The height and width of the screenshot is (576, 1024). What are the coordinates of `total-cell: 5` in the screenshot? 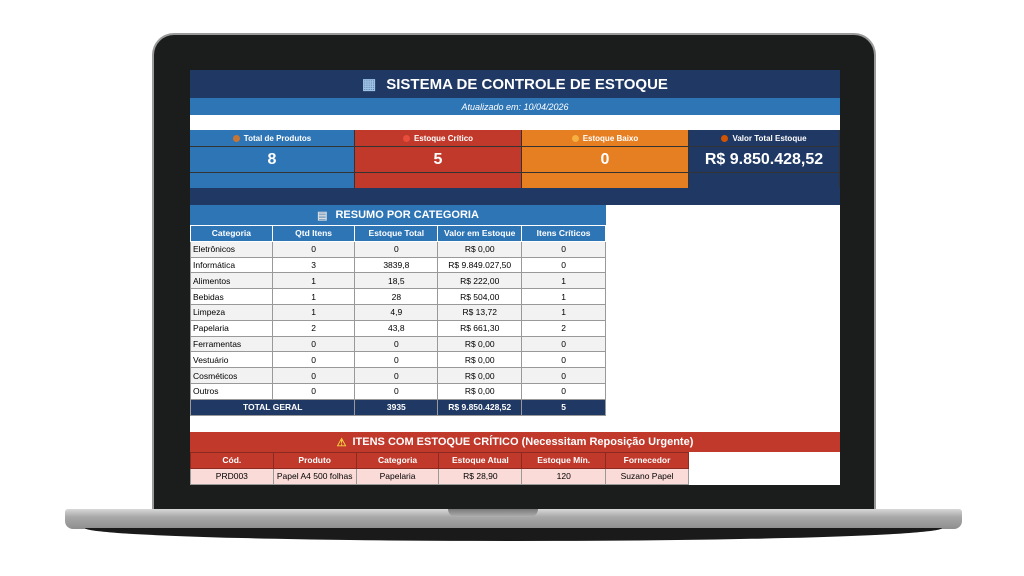 It's located at (563, 407).